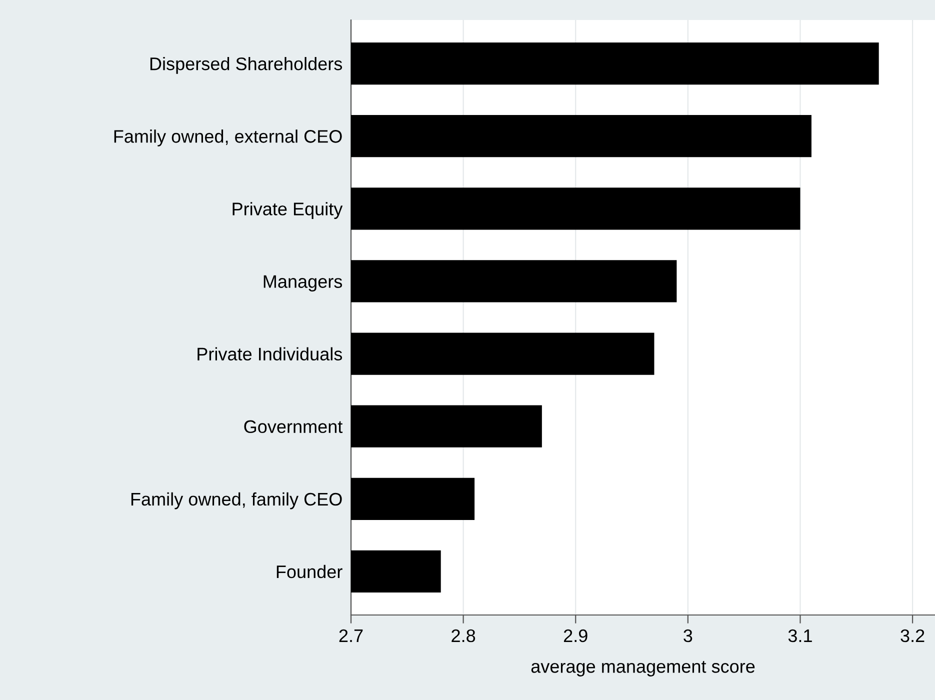 This screenshot has width=935, height=700. What do you see at coordinates (287, 210) in the screenshot?
I see `y-tick-label: Private Equity` at bounding box center [287, 210].